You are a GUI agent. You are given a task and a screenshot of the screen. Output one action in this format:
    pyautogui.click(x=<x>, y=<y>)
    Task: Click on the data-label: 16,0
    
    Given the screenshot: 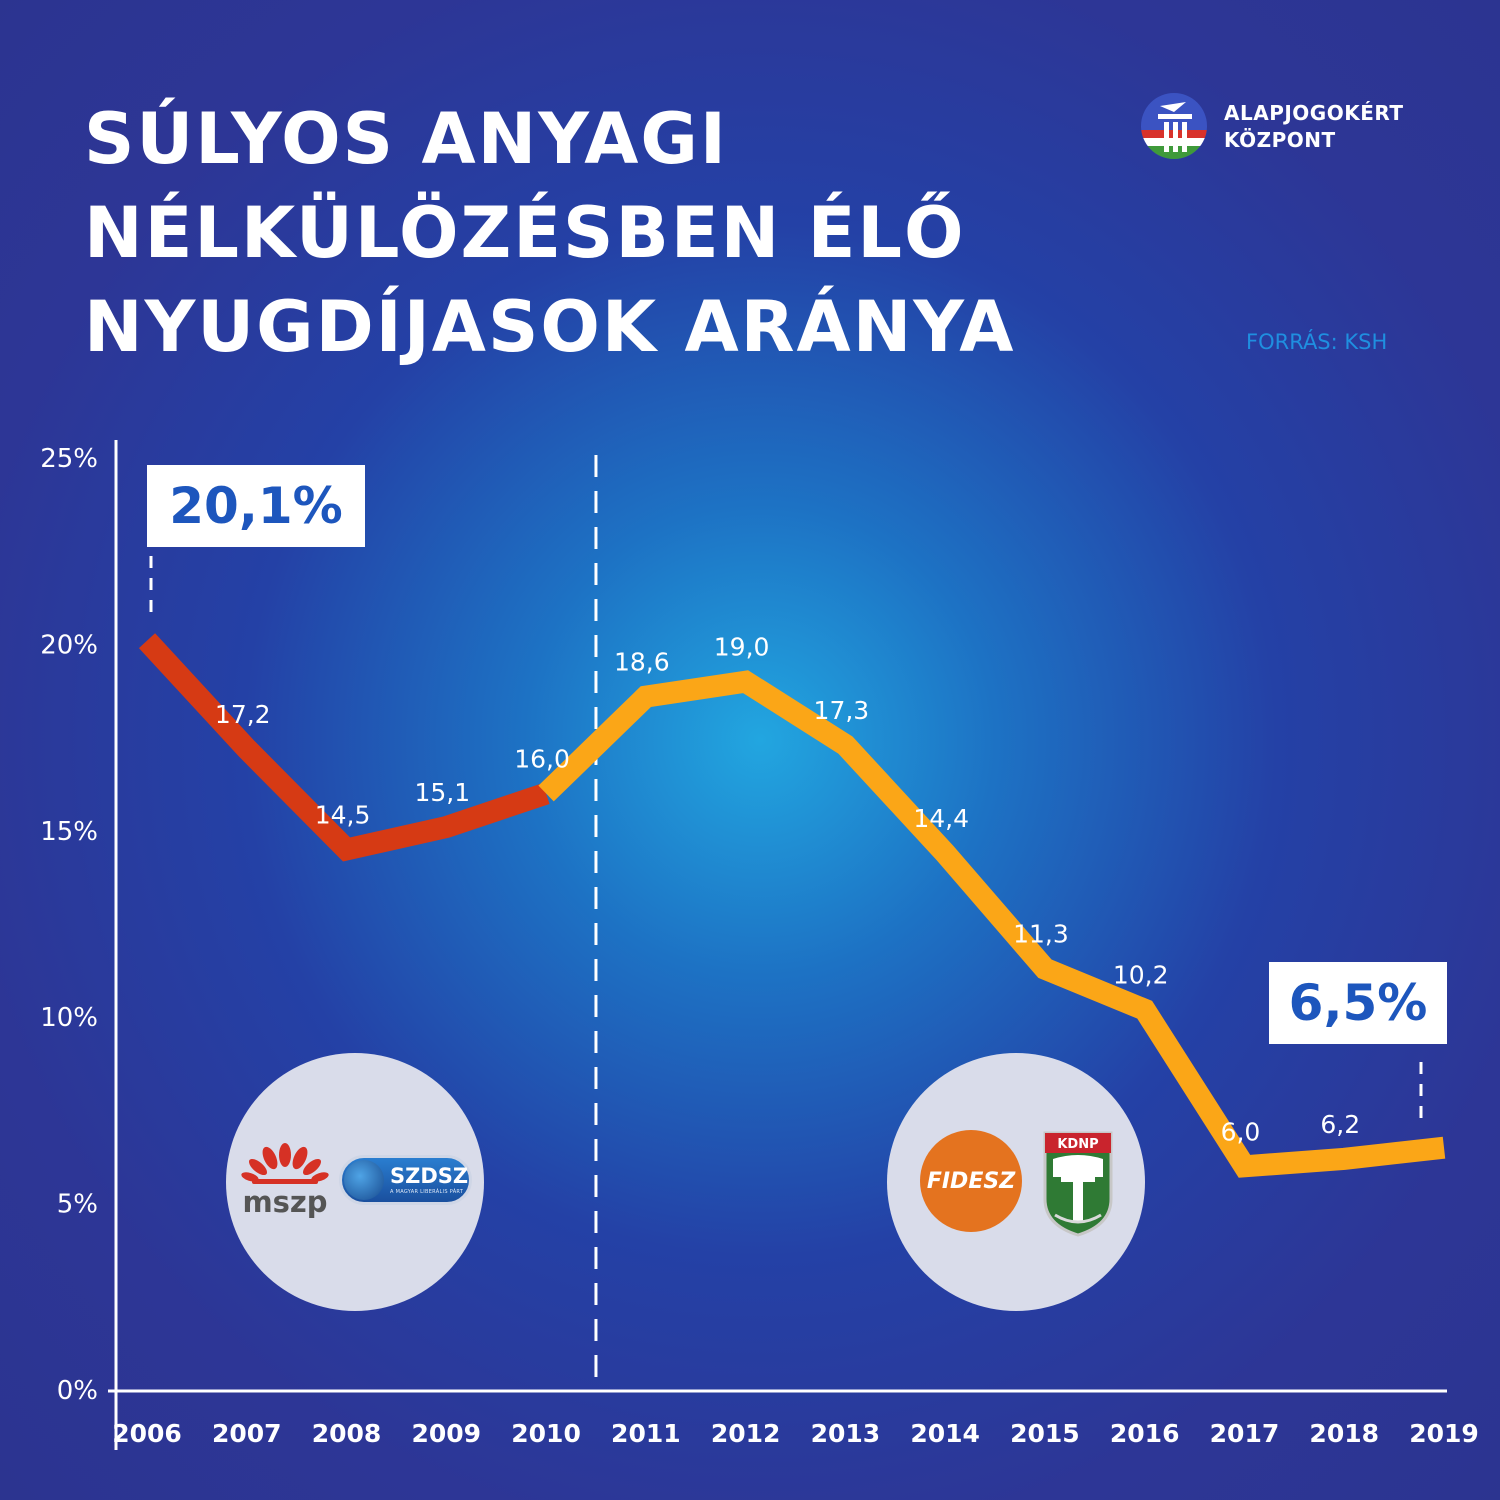 What is the action you would take?
    pyautogui.click(x=542, y=759)
    